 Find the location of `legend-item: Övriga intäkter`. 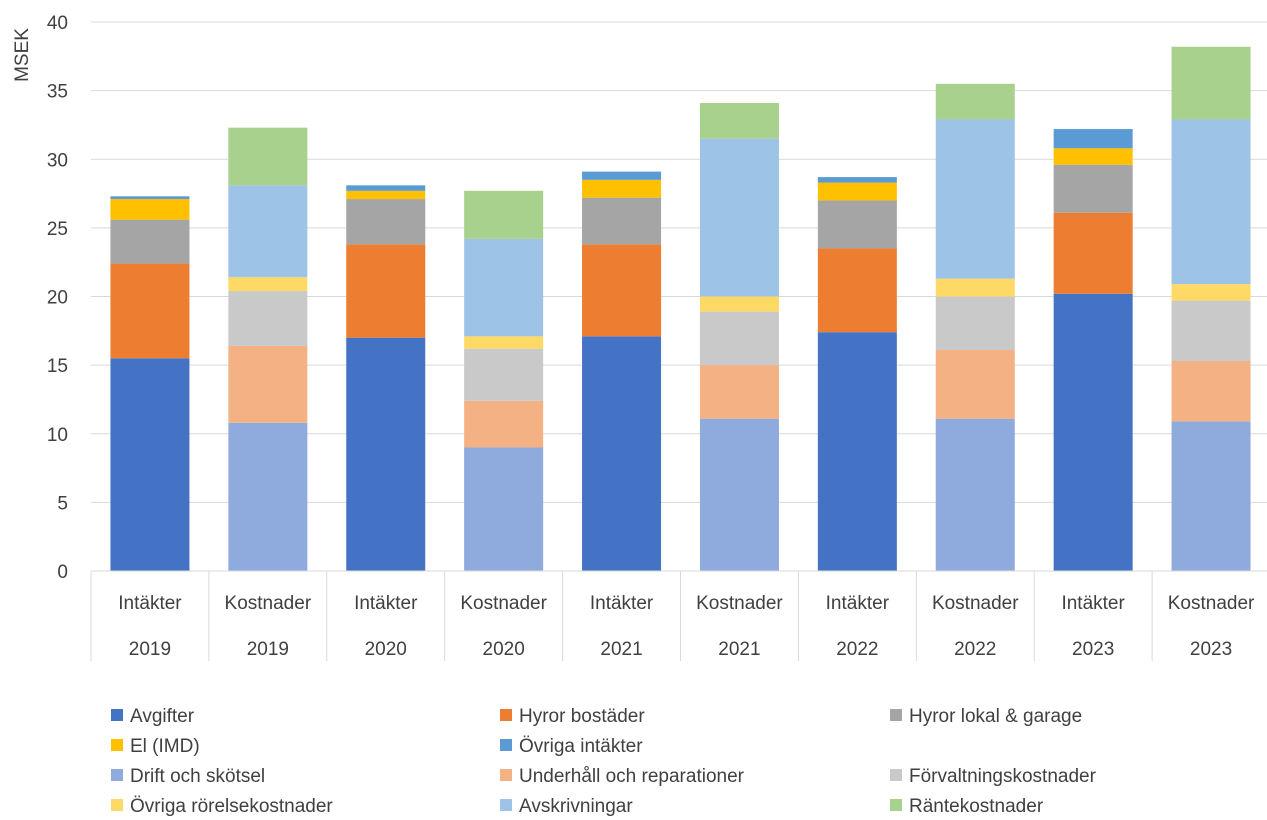

legend-item: Övriga intäkter is located at coordinates (571, 746).